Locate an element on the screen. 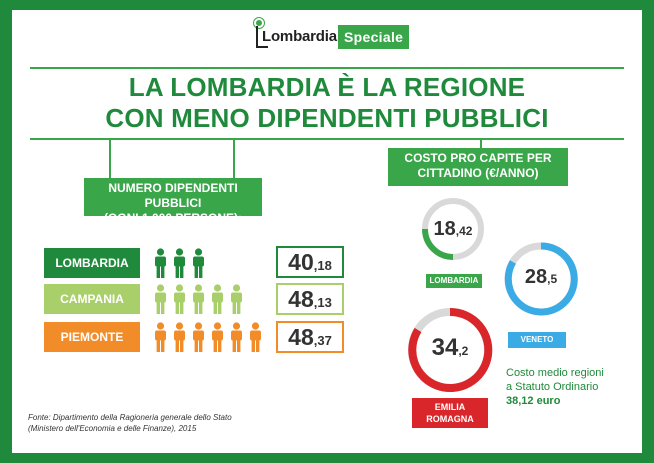  logo-dot-icon is located at coordinates (259, 23).